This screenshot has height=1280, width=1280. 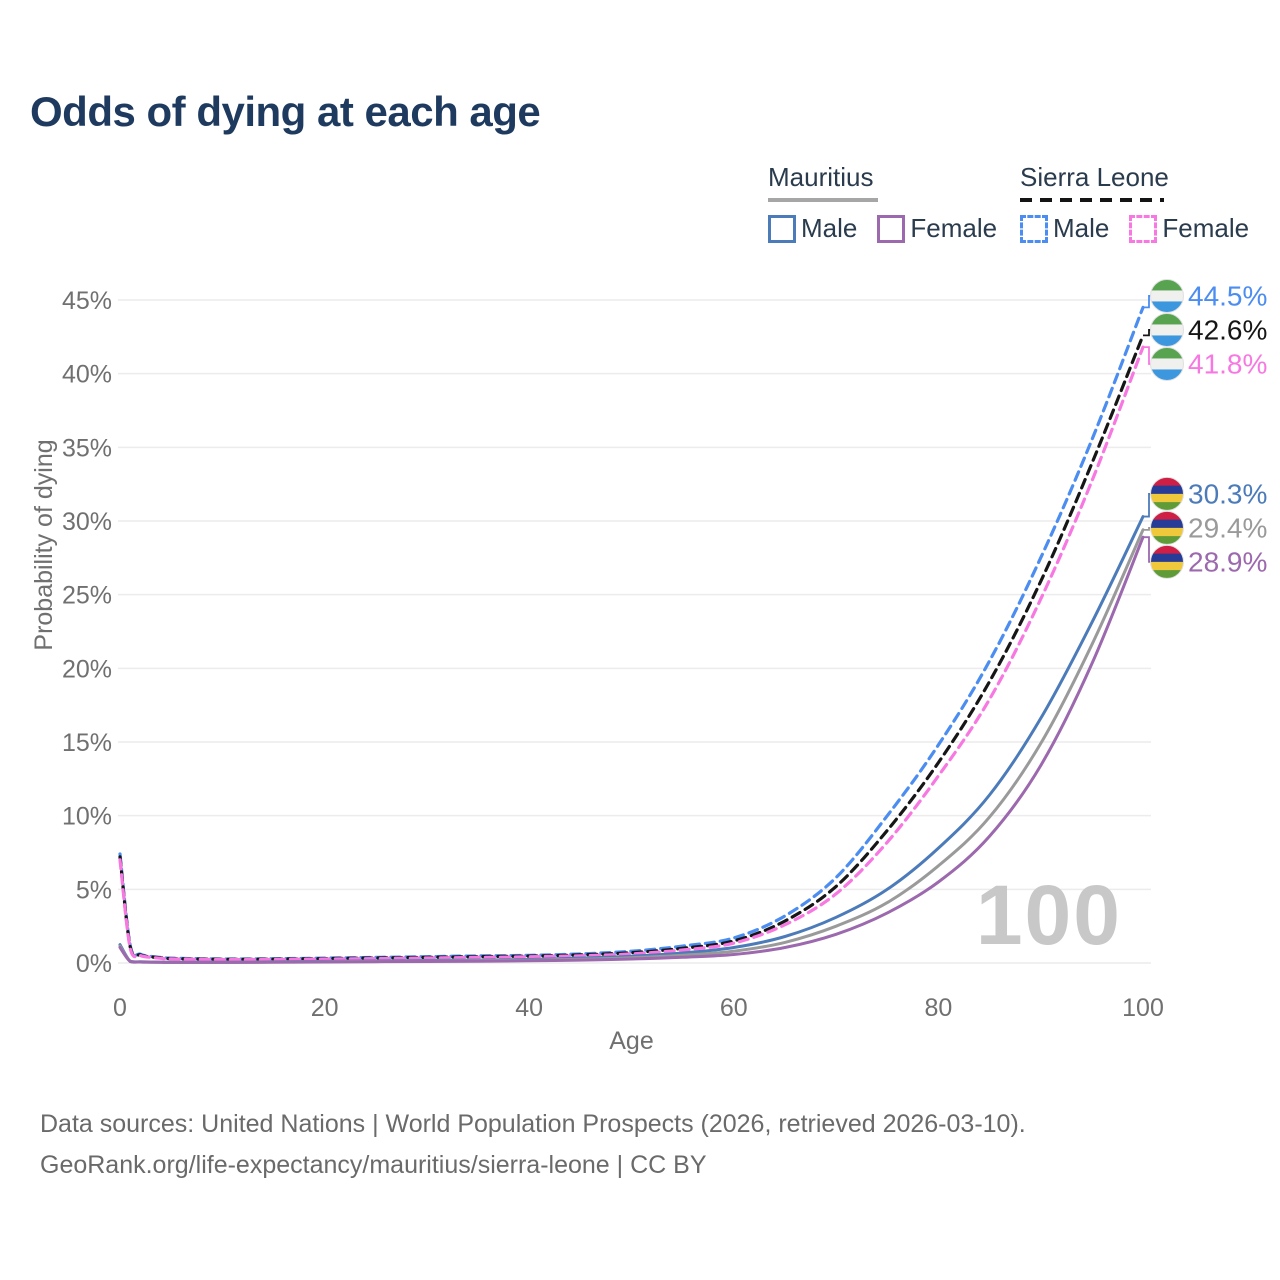 What do you see at coordinates (1034, 228) in the screenshot?
I see `sierra-leone-male-swatch-icon` at bounding box center [1034, 228].